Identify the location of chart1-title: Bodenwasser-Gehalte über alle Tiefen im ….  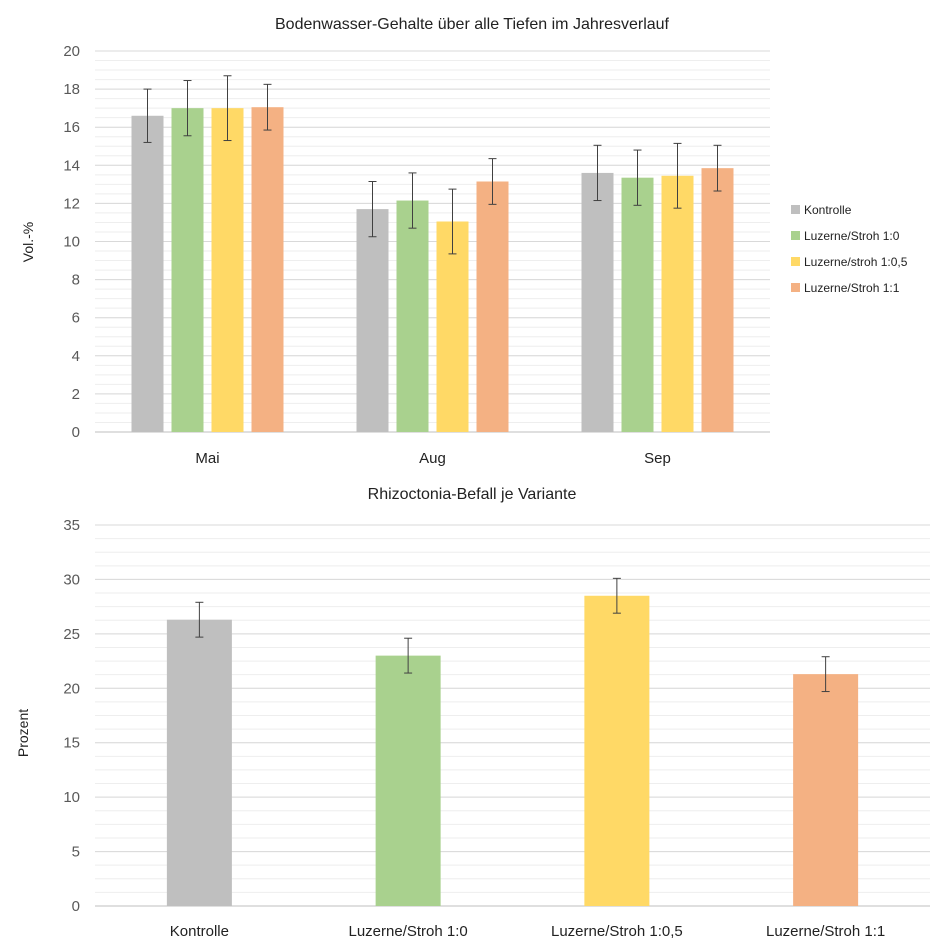
(472, 24).